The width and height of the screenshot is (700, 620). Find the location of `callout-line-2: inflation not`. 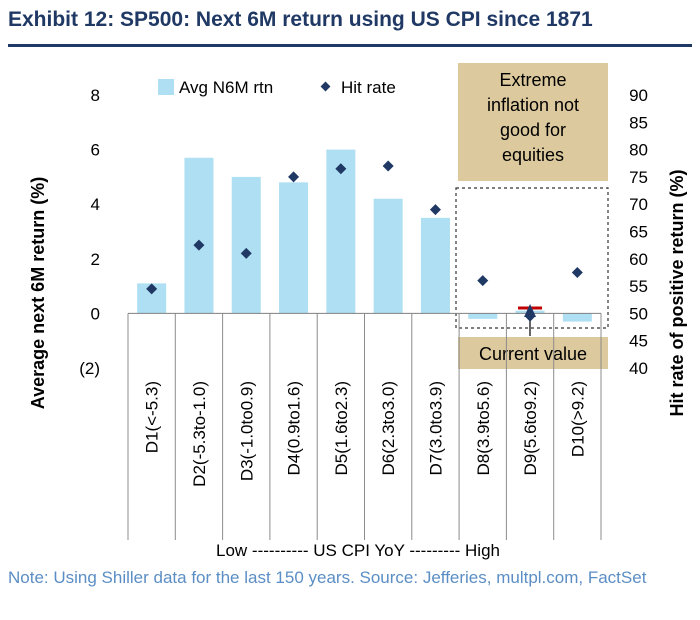

callout-line-2: inflation not is located at coordinates (533, 105).